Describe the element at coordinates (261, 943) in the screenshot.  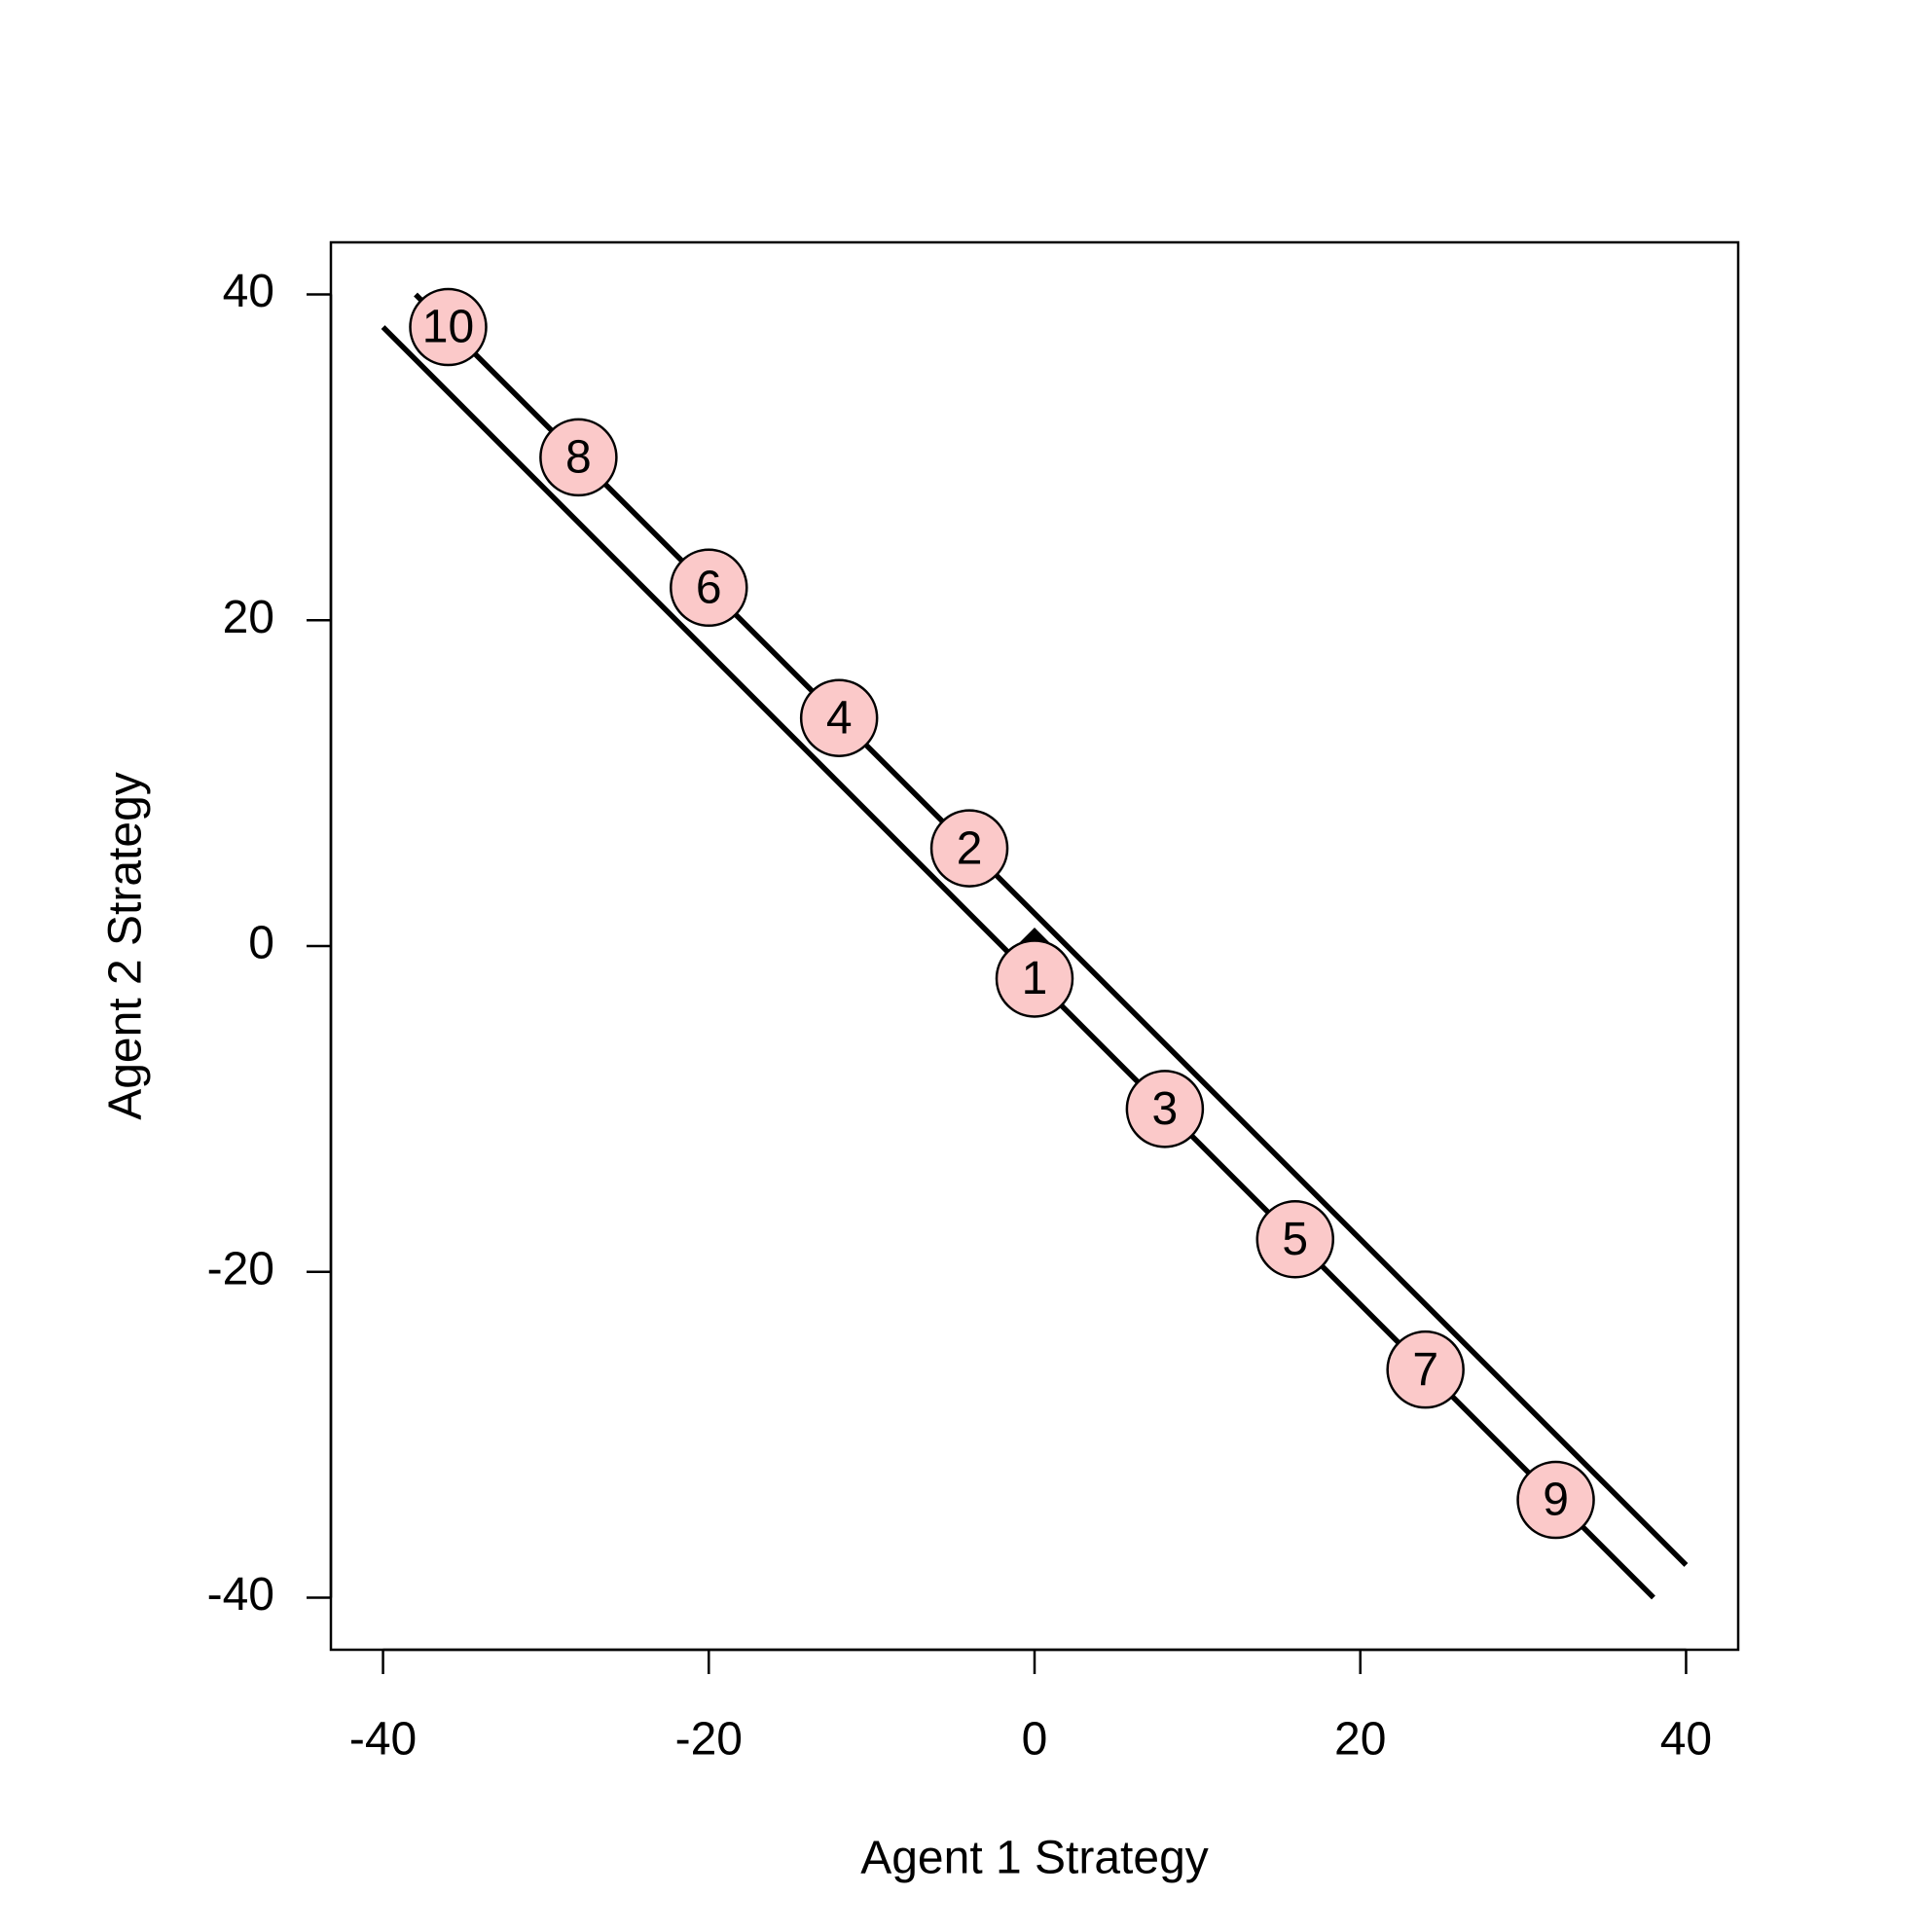
I see `y-tick-label: 0` at that location.